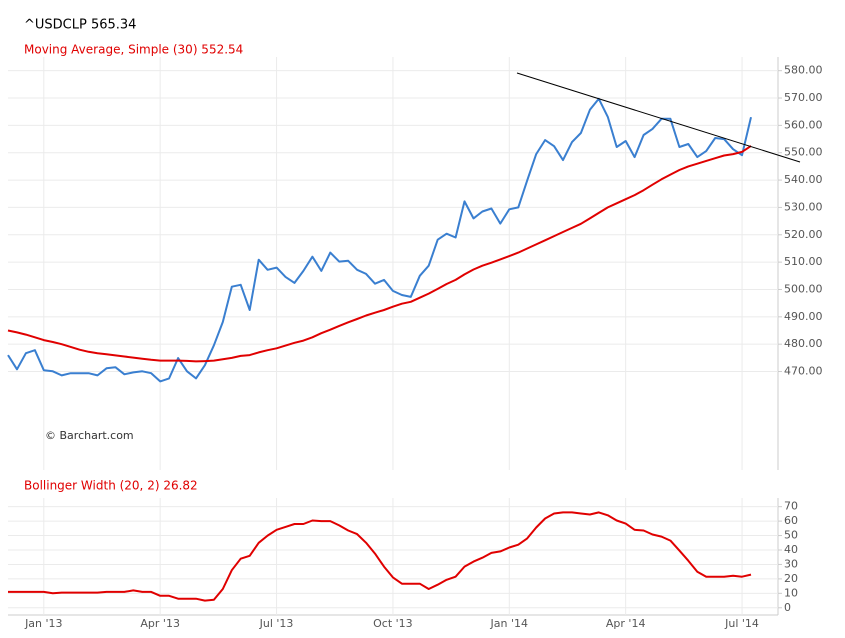  What do you see at coordinates (803, 70) in the screenshot?
I see `y-tick-label: 580.00` at bounding box center [803, 70].